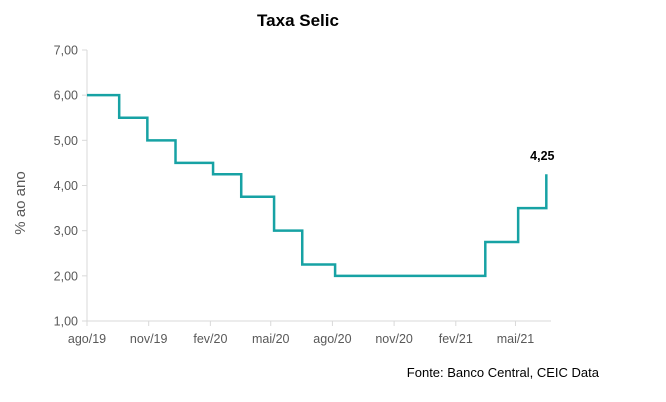 This screenshot has height=402, width=666. What do you see at coordinates (66, 322) in the screenshot?
I see `y-tick-label: 1,00` at bounding box center [66, 322].